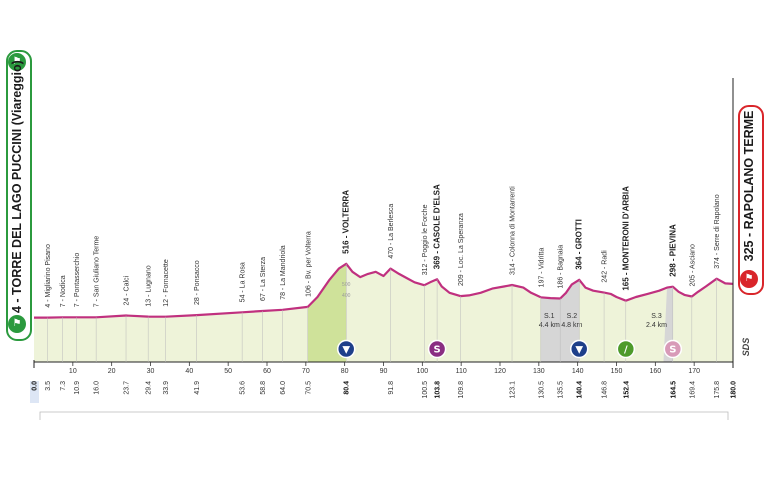 The height and width of the screenshot is (479, 768). What do you see at coordinates (655, 371) in the screenshot?
I see `x-tick-label: 160` at bounding box center [655, 371].